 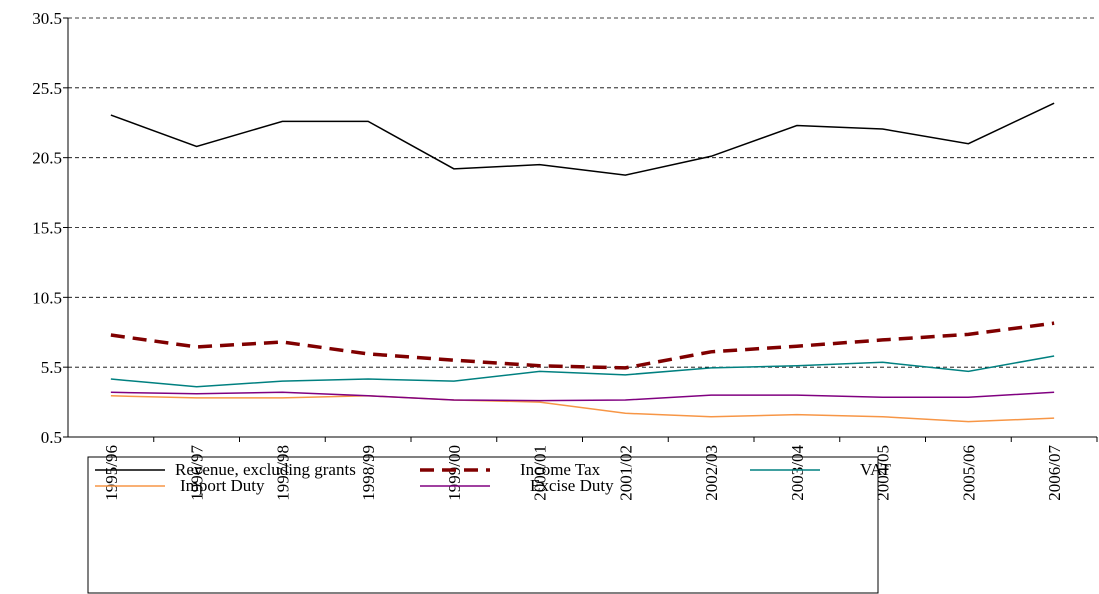 I want to click on y-tick-label: 10.5, so click(x=47, y=297).